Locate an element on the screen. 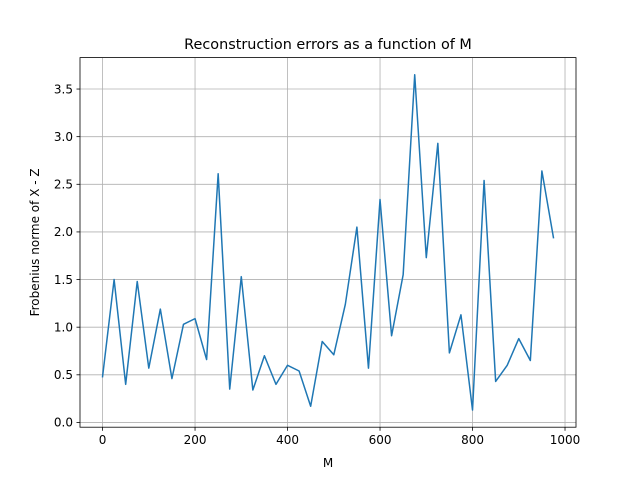 The width and height of the screenshot is (640, 480). y-tick-label: 1.5 is located at coordinates (63, 280).